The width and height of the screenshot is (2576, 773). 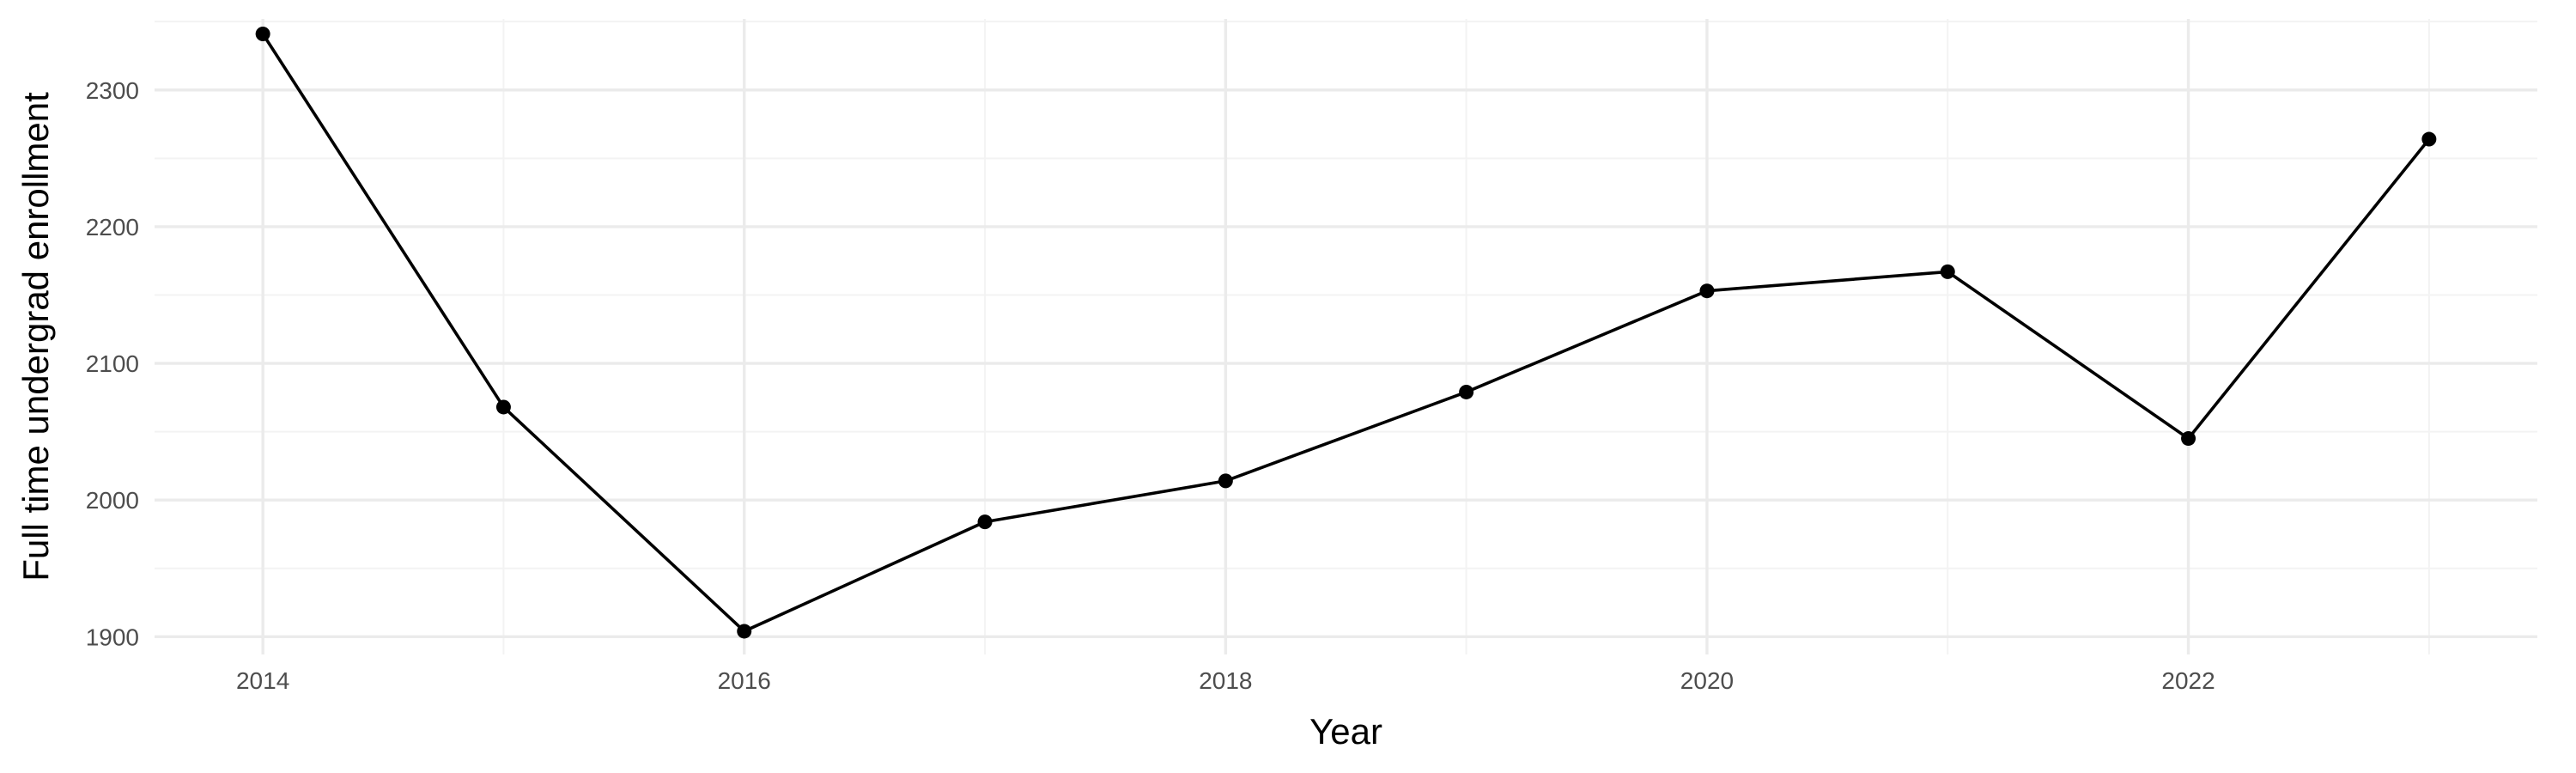 I want to click on x-axis-title: Year, so click(x=1345, y=731).